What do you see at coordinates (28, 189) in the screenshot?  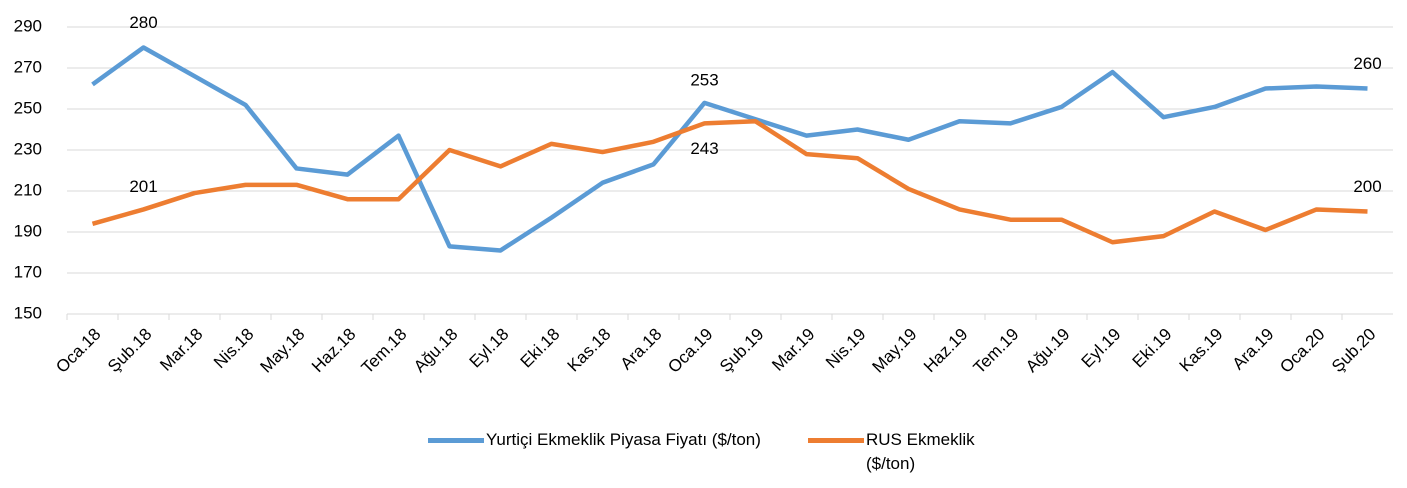 I see `y-tick-label: 210` at bounding box center [28, 189].